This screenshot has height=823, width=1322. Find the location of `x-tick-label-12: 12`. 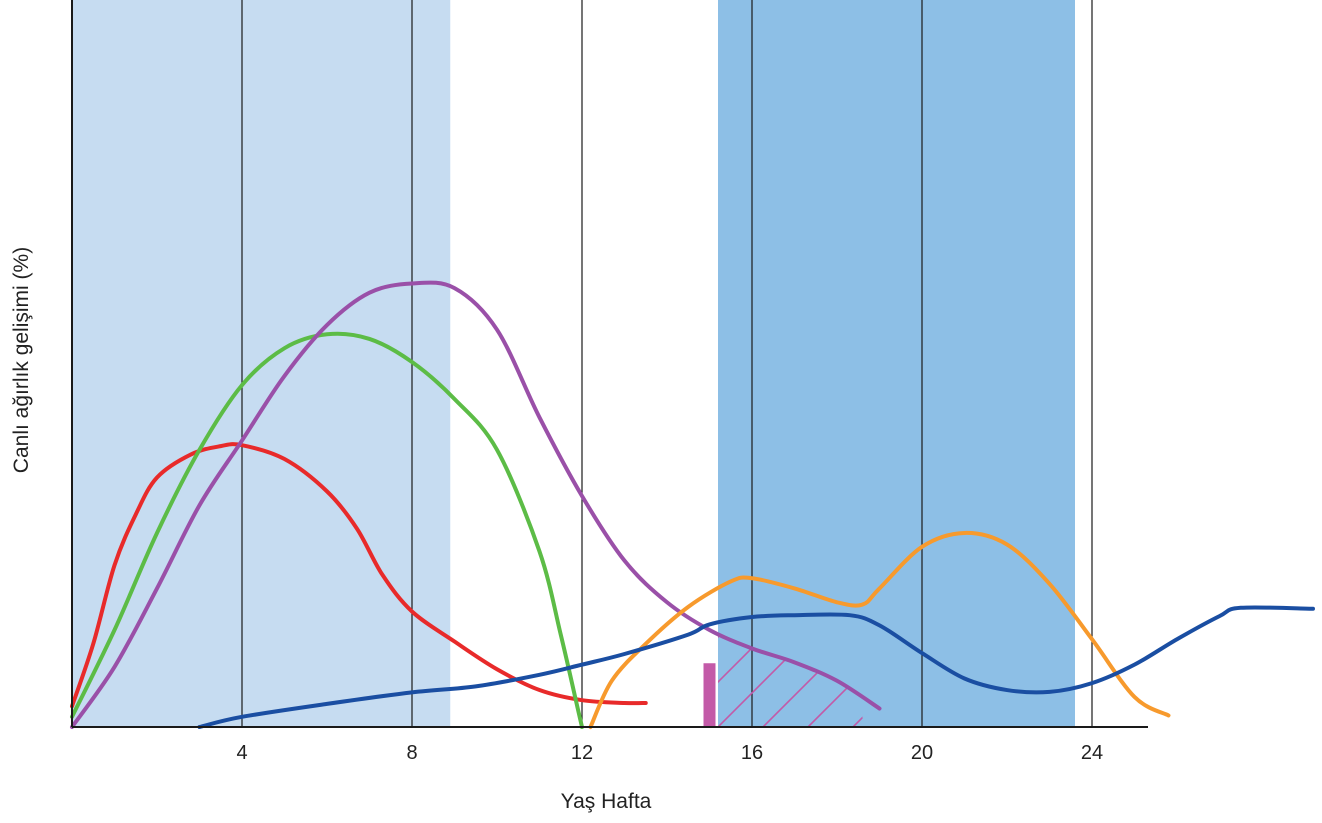

x-tick-label-12: 12 is located at coordinates (582, 753).